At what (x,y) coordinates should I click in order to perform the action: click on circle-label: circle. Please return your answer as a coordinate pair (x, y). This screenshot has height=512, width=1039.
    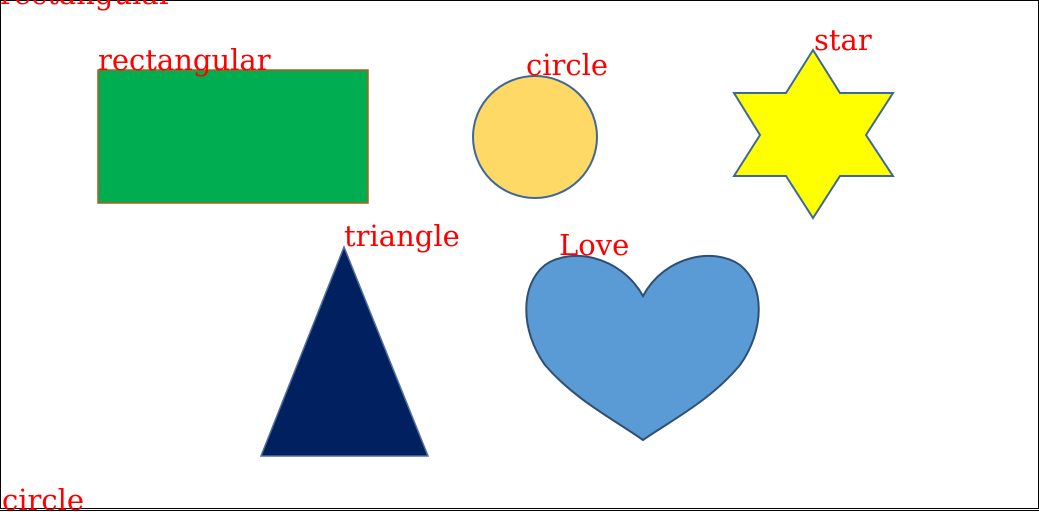
    Looking at the image, I should click on (567, 65).